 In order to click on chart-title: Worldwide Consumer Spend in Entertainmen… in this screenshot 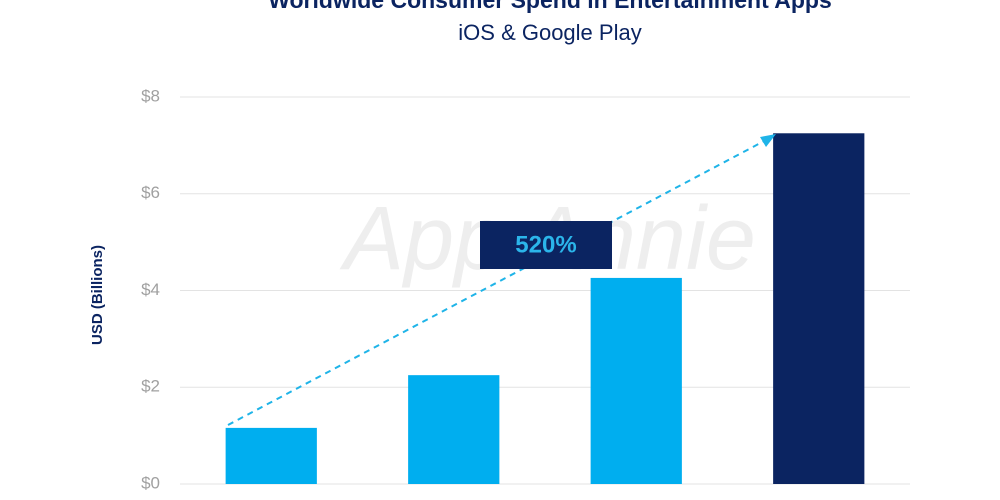, I will do `click(550, 6)`.